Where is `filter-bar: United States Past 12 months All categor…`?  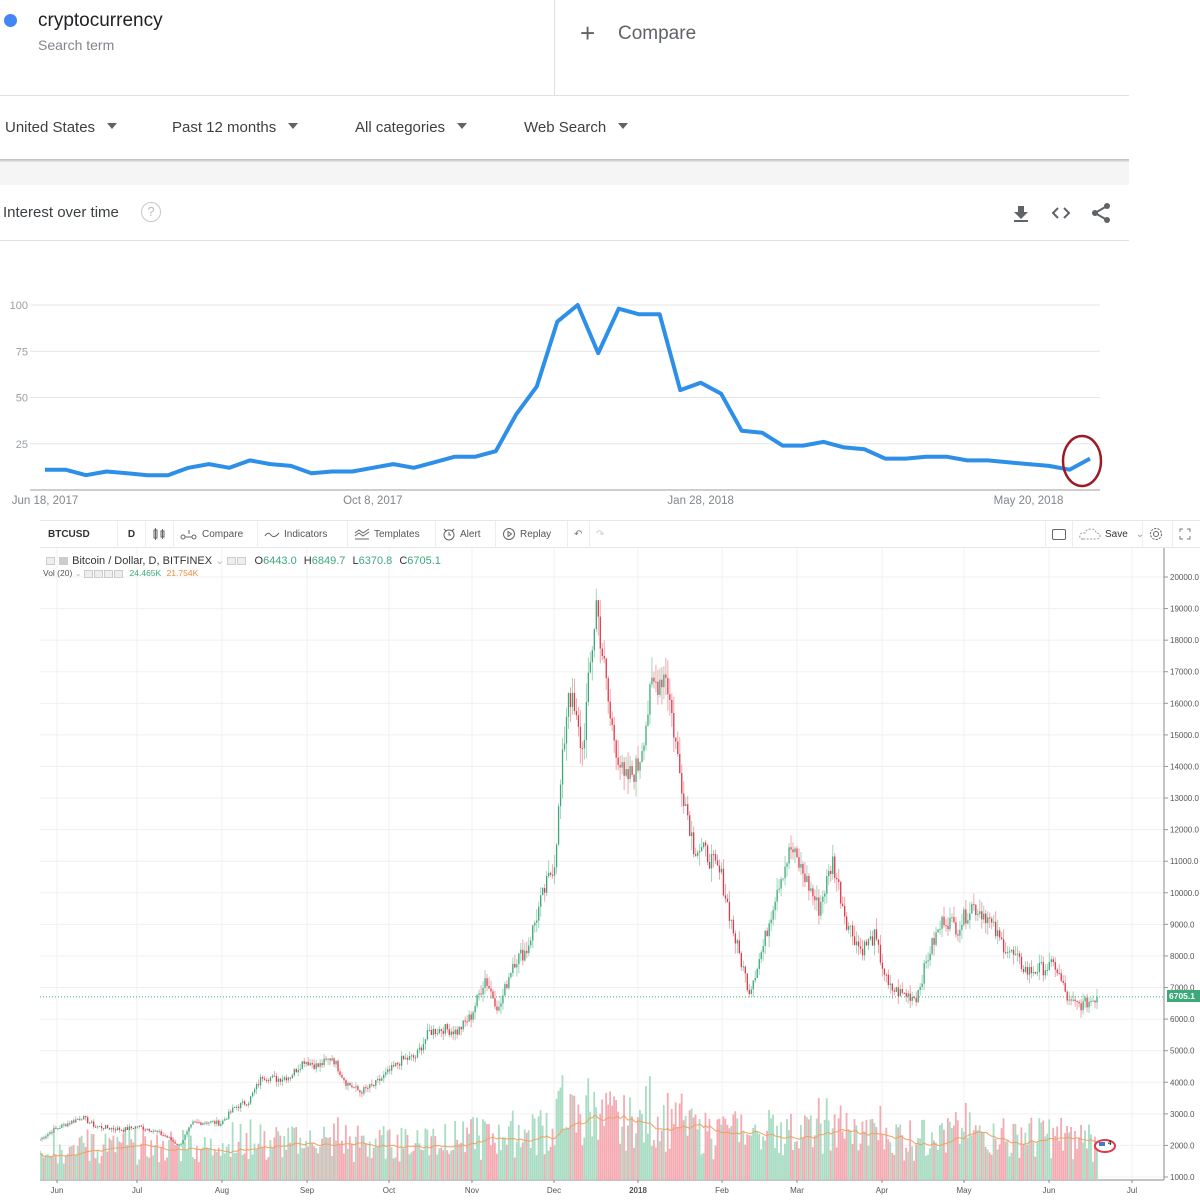 filter-bar: United States Past 12 months All categor… is located at coordinates (564, 128).